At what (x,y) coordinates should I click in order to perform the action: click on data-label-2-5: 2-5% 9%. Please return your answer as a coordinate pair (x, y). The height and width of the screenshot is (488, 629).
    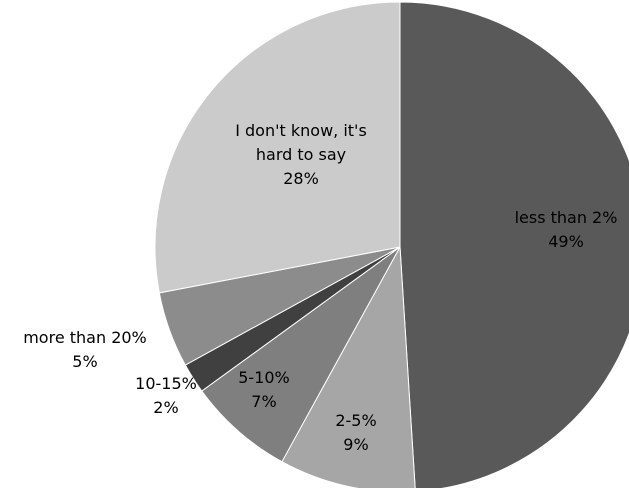
    Looking at the image, I should click on (355, 432).